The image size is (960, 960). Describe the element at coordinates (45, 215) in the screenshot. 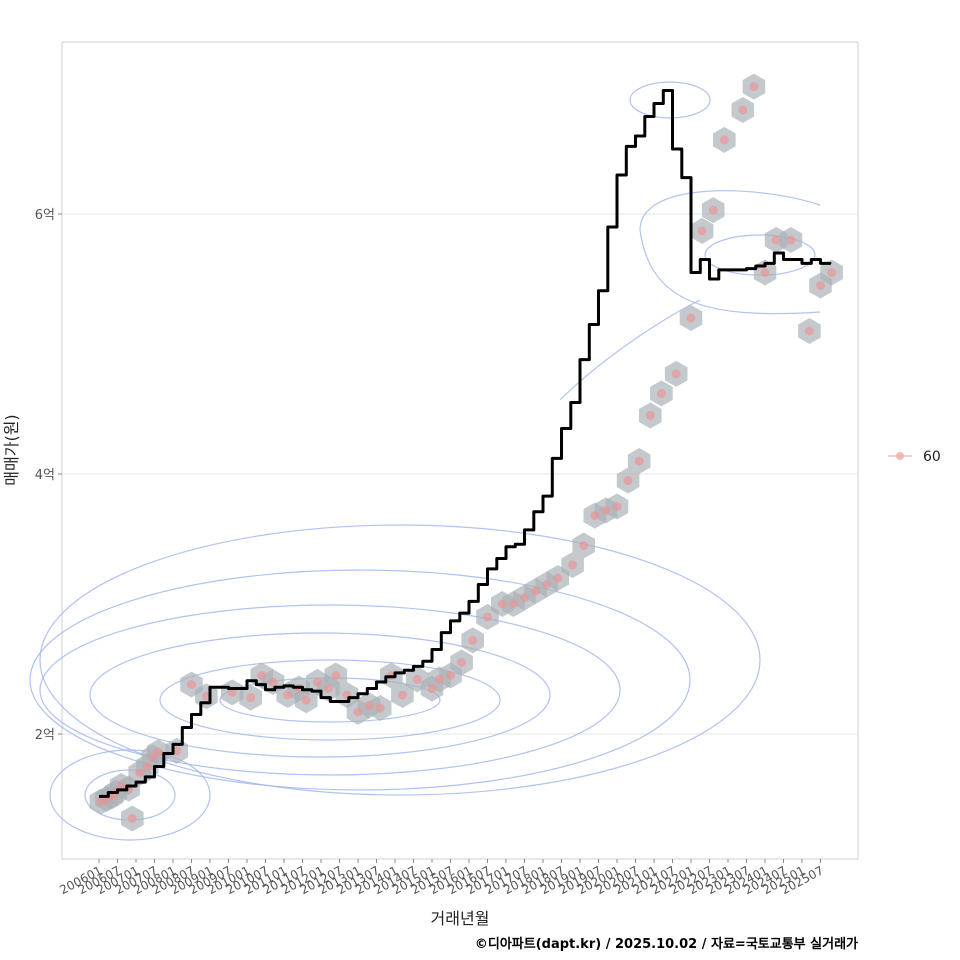

I see `y-tick-label: 6억` at that location.